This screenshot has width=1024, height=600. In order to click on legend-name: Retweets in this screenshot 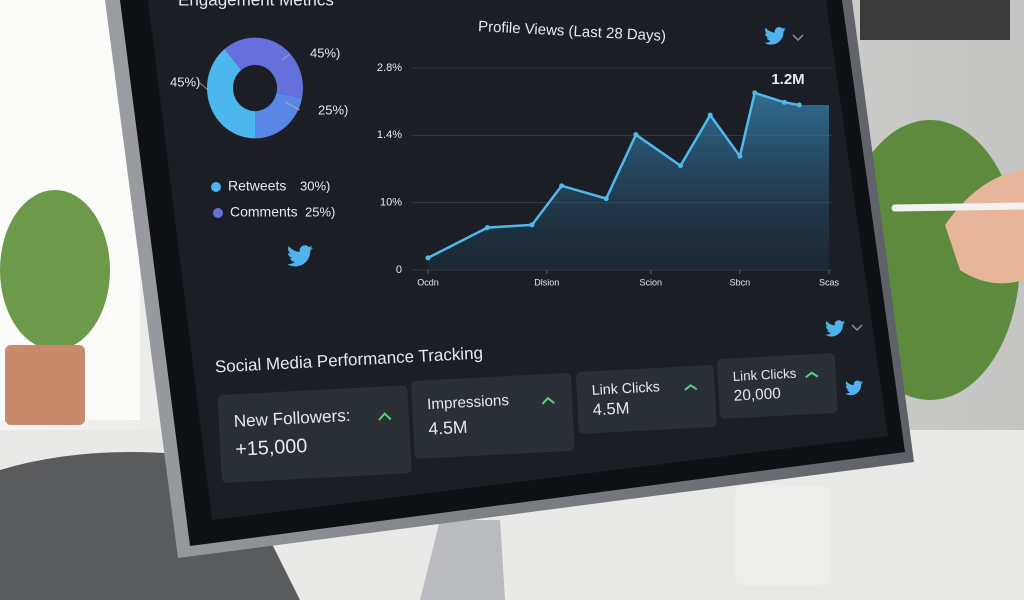, I will do `click(257, 186)`.